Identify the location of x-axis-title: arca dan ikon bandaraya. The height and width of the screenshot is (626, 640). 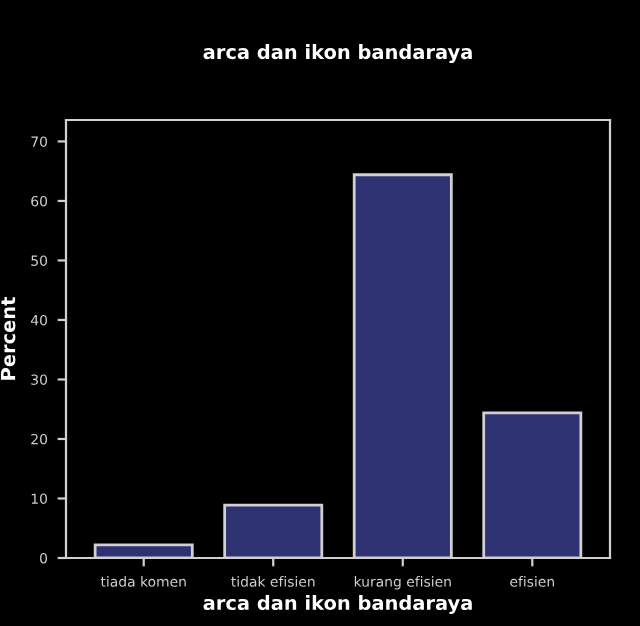
(337, 605).